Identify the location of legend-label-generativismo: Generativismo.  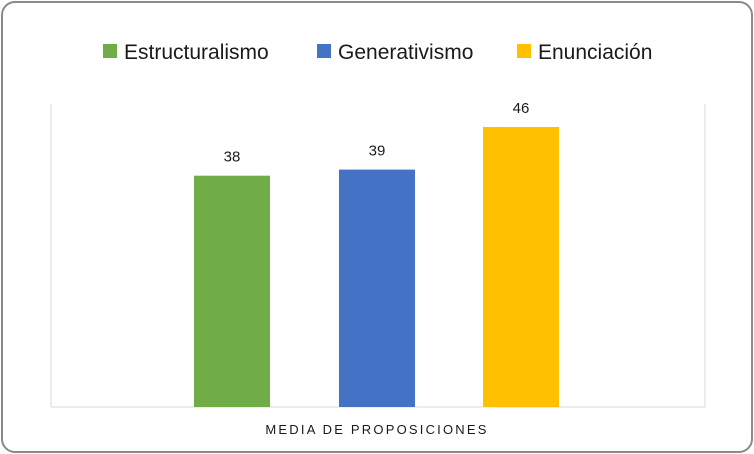
(405, 52).